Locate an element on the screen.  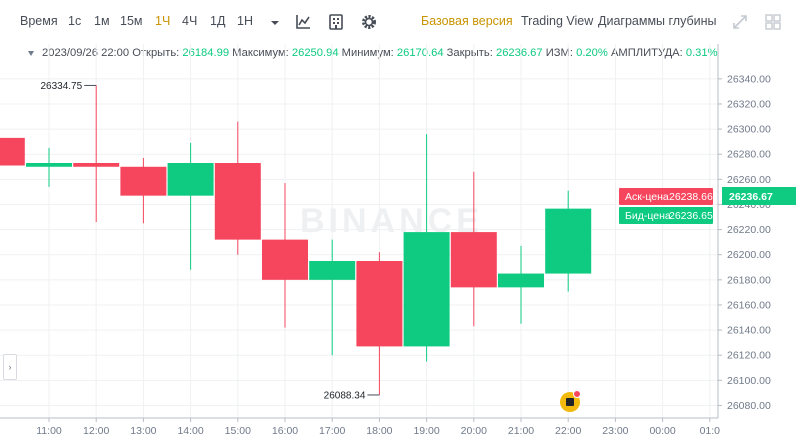
template-icon is located at coordinates (336, 22).